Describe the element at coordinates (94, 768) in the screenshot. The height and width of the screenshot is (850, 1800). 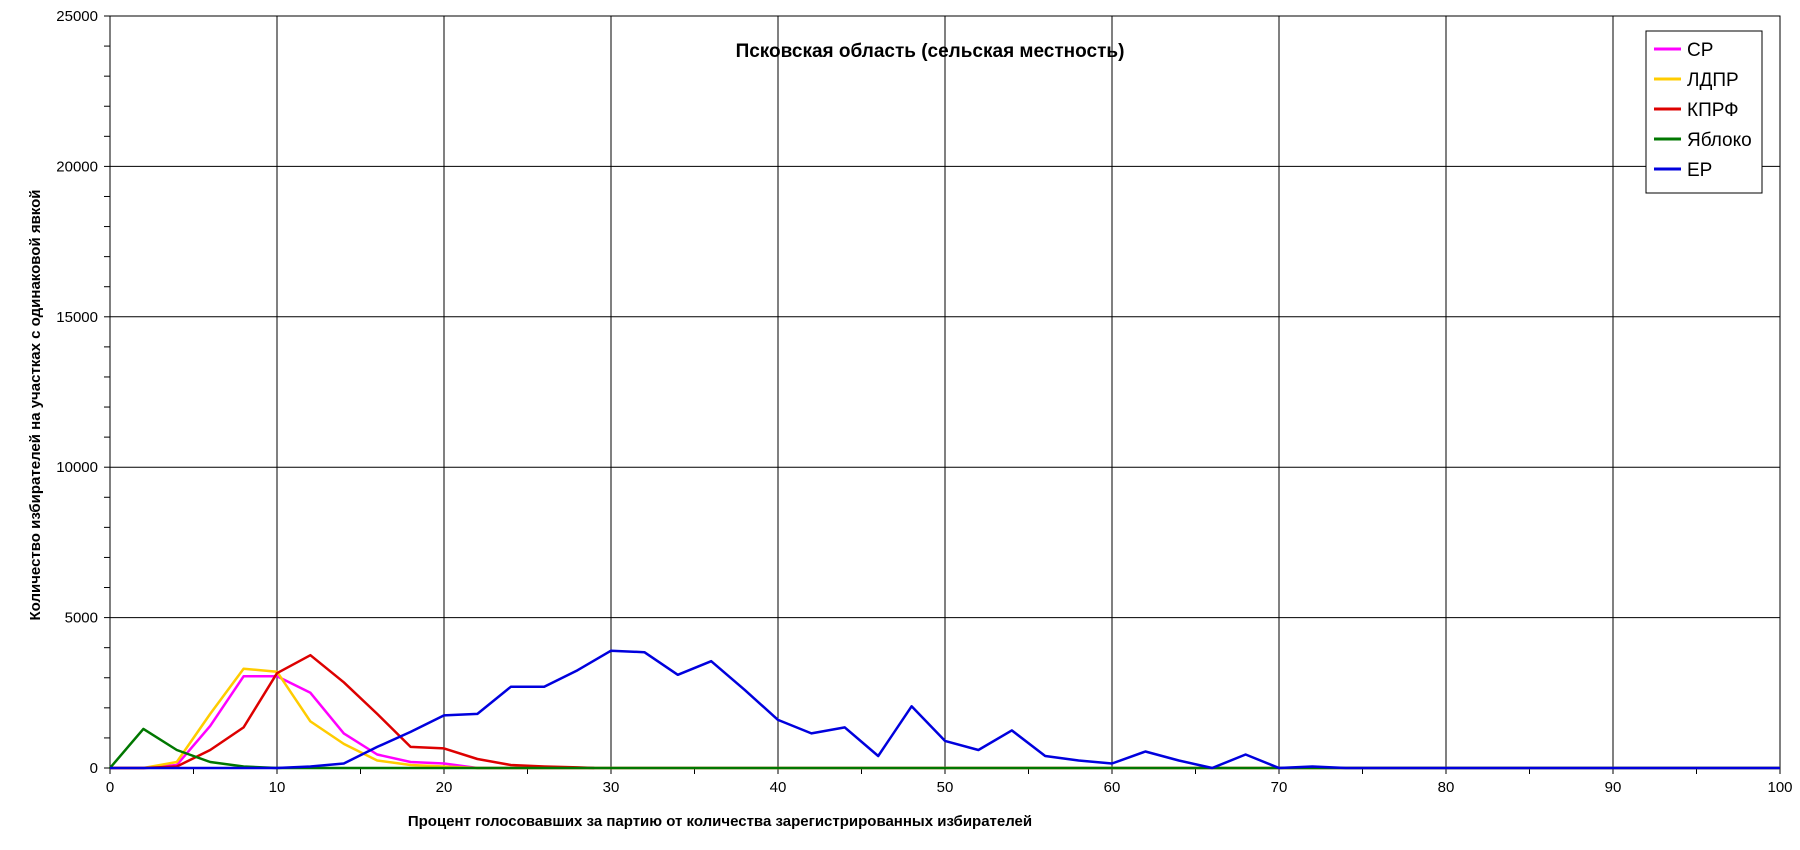
I see `y-tick-label-0: 0` at that location.